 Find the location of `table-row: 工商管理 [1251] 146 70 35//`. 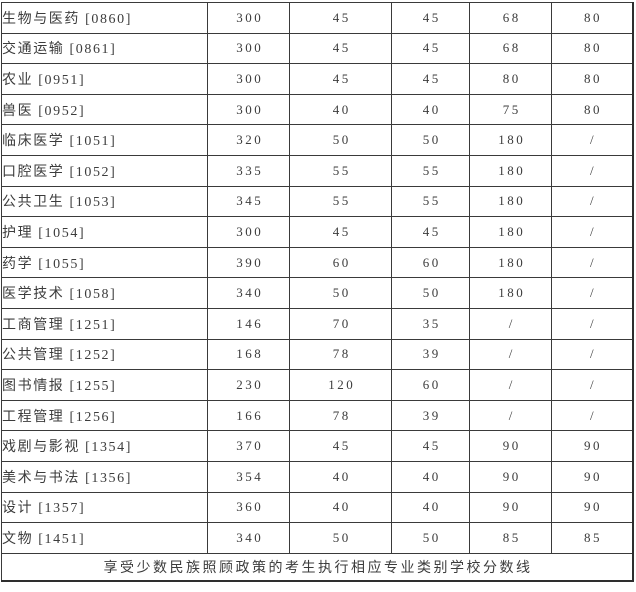

table-row: 工商管理 [1251] 146 70 35// is located at coordinates (317, 323).